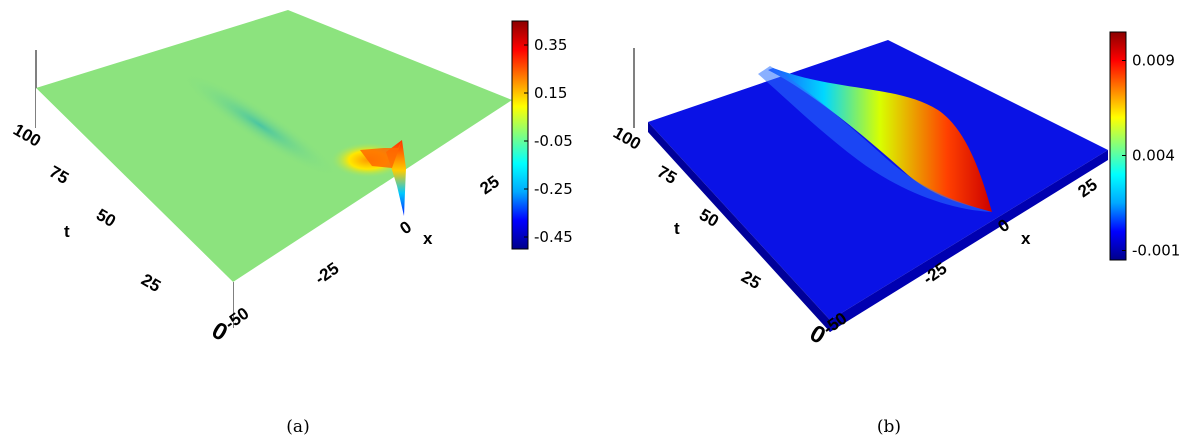  I want to click on surface-front-right, so click(969, 241).